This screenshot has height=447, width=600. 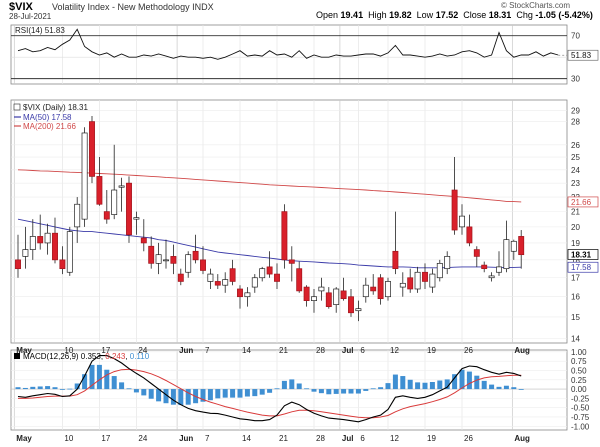 I want to click on rsi-last-value: 51.83, so click(x=581, y=55).